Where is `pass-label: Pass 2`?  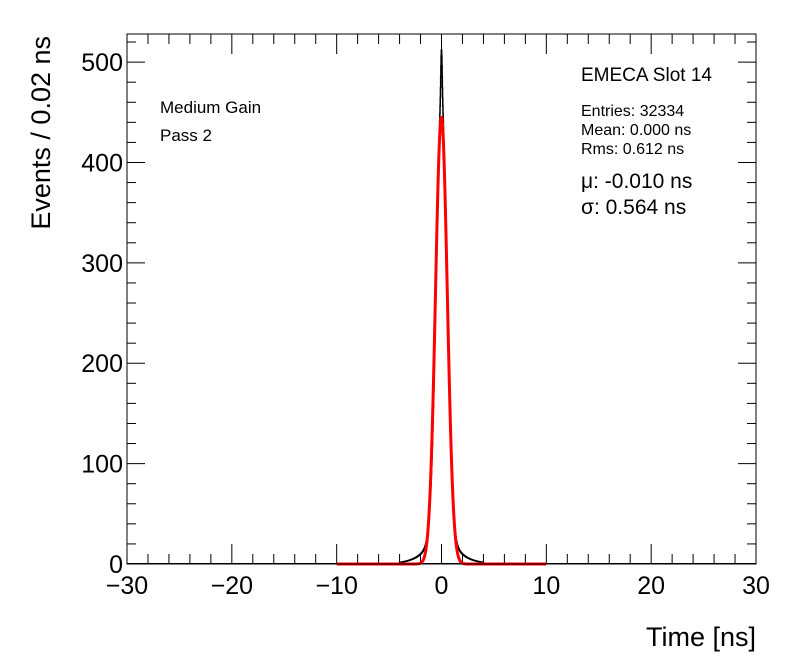
pass-label: Pass 2 is located at coordinates (186, 135).